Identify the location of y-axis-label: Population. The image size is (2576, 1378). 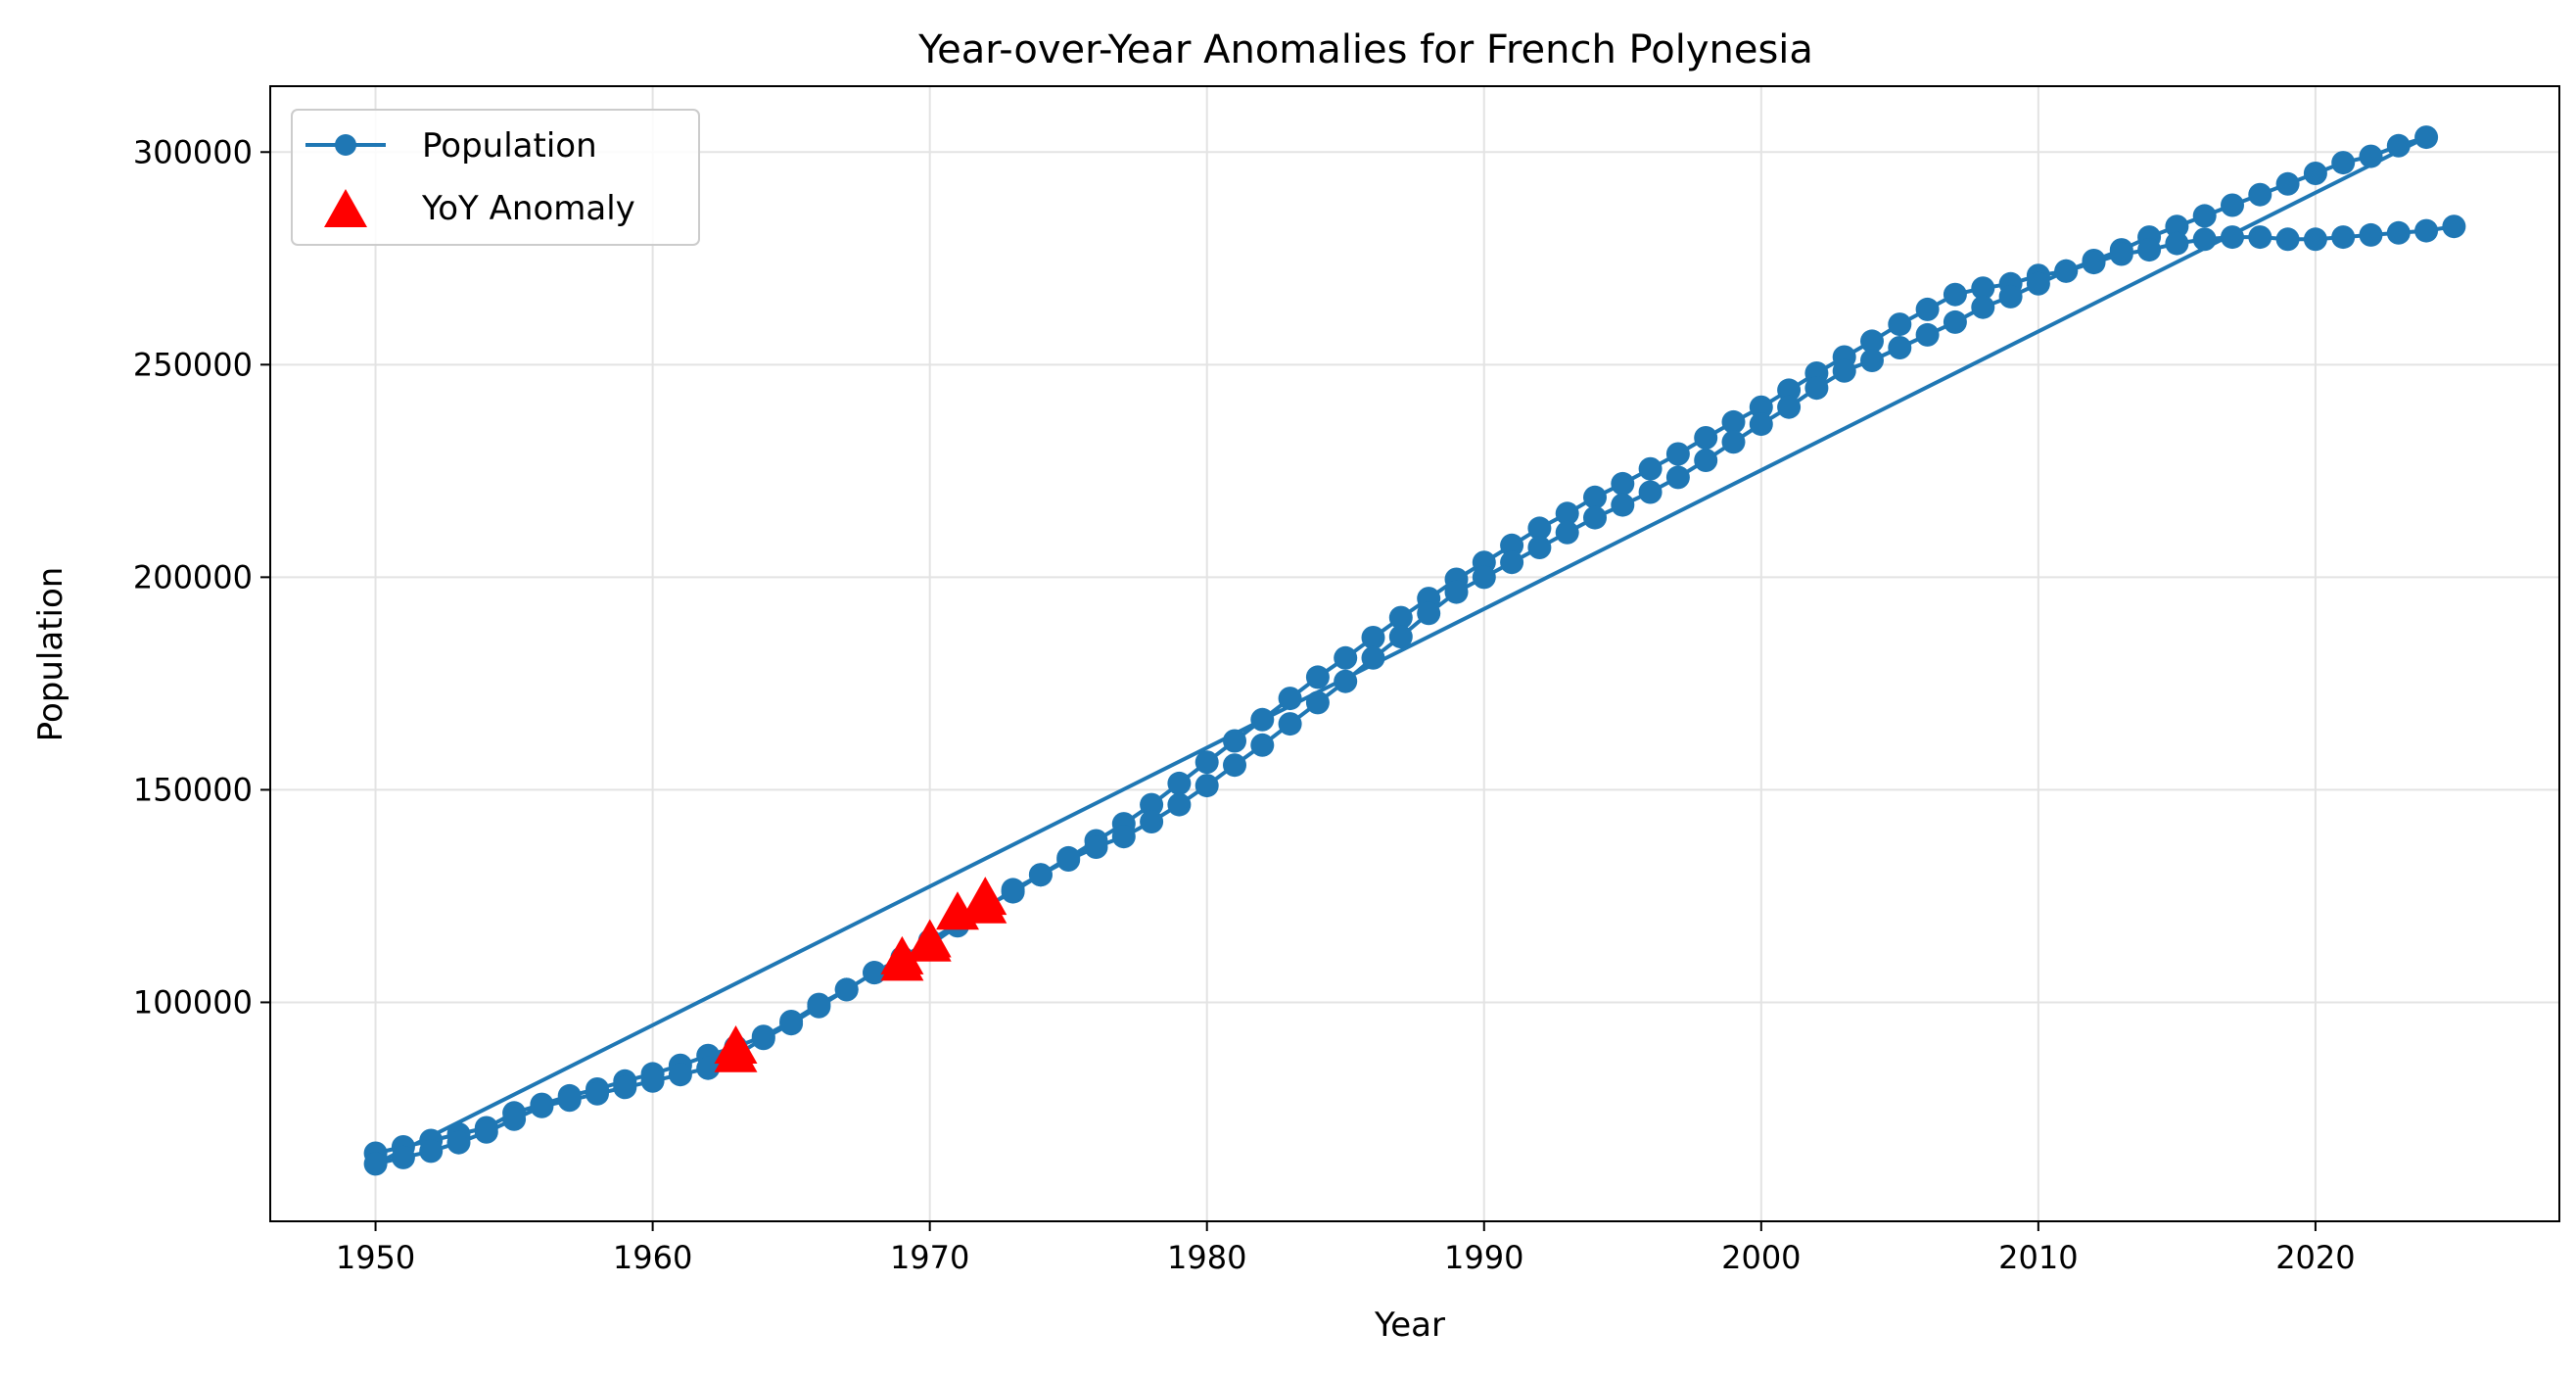
(51, 655).